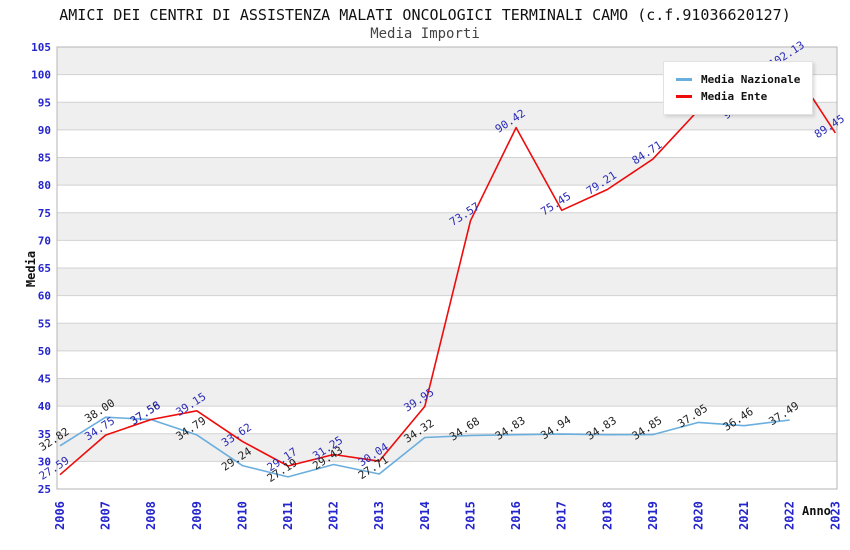 Image resolution: width=850 pixels, height=550 pixels. I want to click on y-tick-label: 85, so click(44, 158).